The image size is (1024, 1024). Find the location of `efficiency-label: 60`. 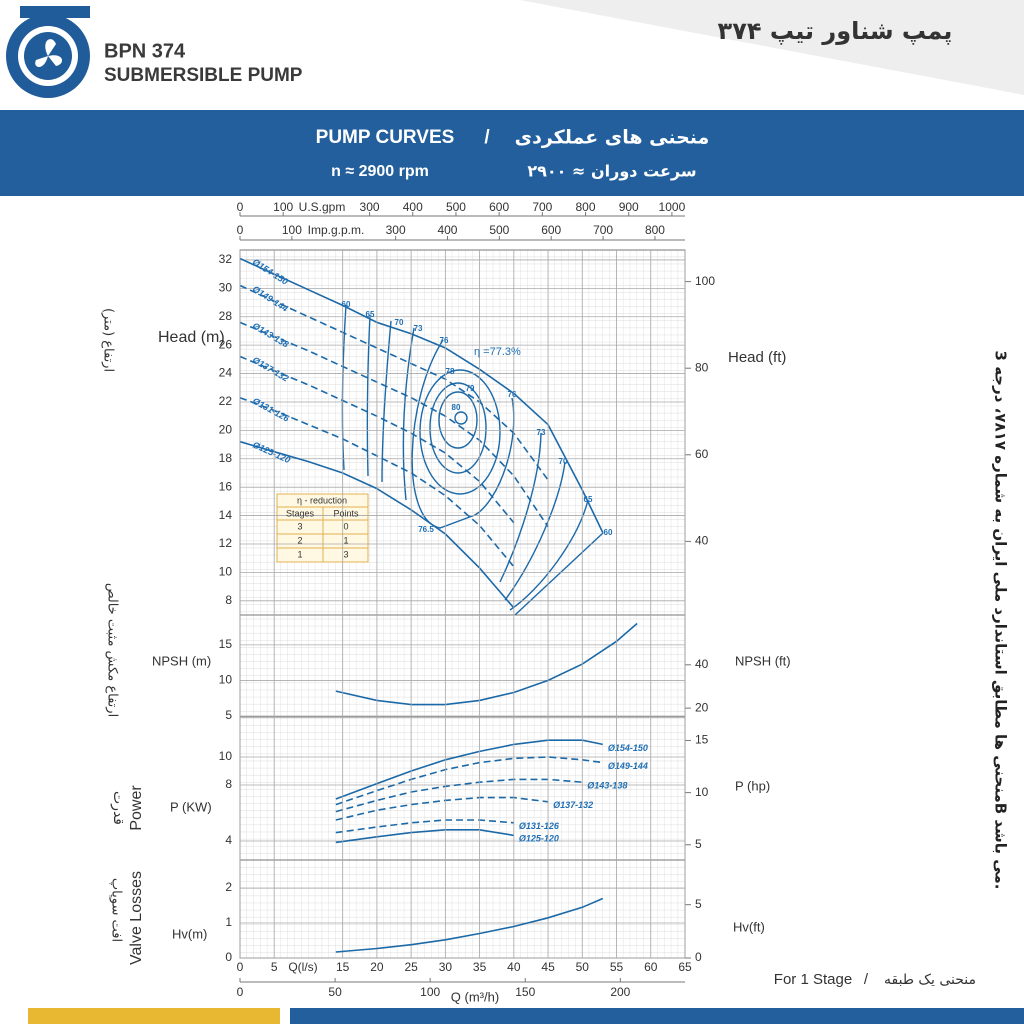

efficiency-label: 60 is located at coordinates (346, 304).